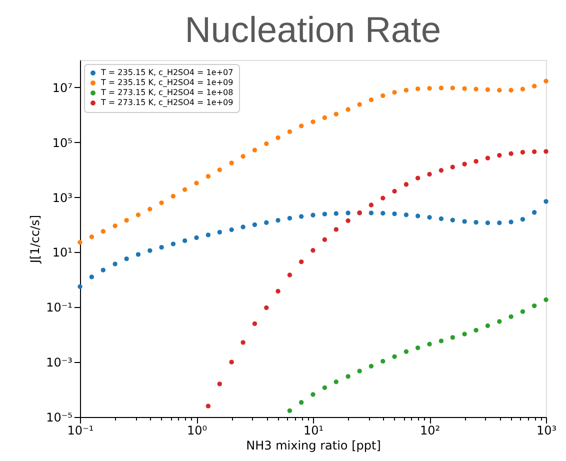 This screenshot has height=461, width=566. Describe the element at coordinates (313, 29) in the screenshot. I see `chart-title: Nucleation Rate` at that location.